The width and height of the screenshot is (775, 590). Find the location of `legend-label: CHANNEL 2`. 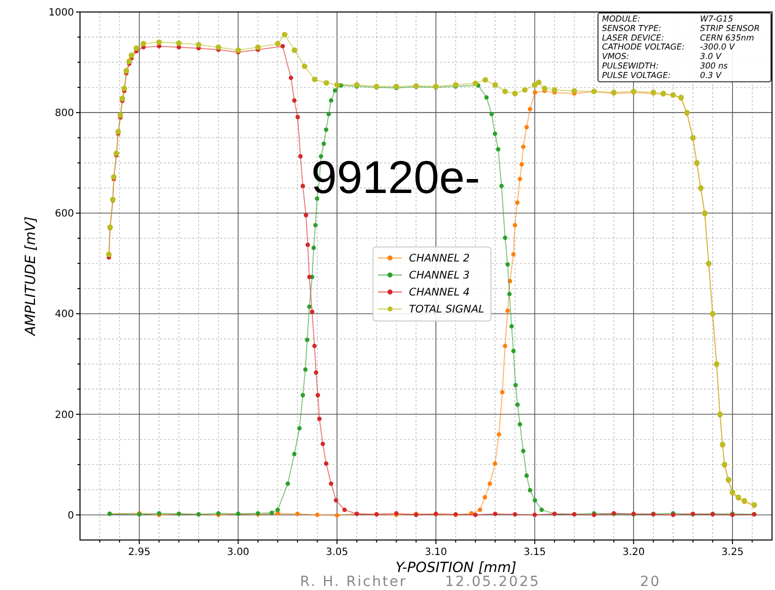

legend-label: CHANNEL 2 is located at coordinates (439, 258).